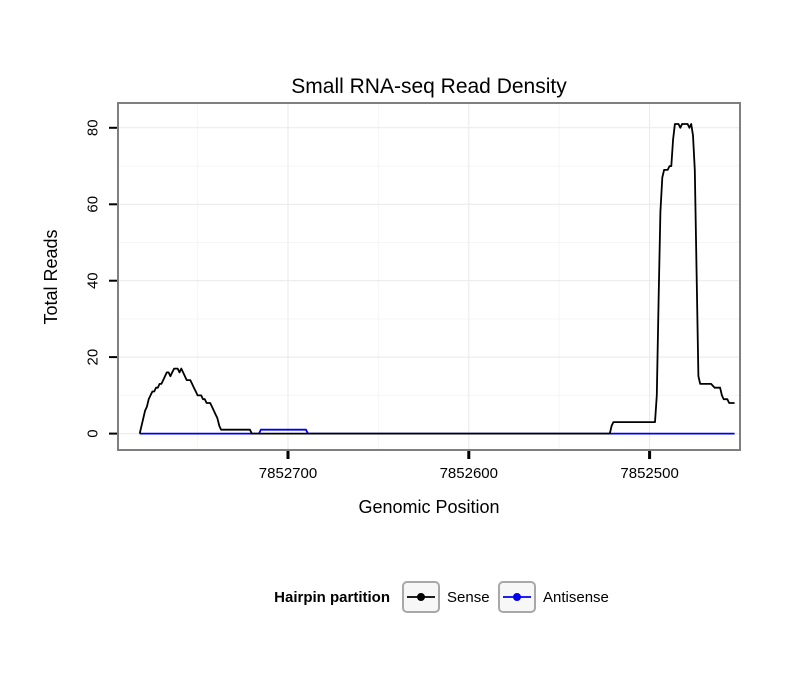  What do you see at coordinates (288, 473) in the screenshot?
I see `x-tick-label: 7852700` at bounding box center [288, 473].